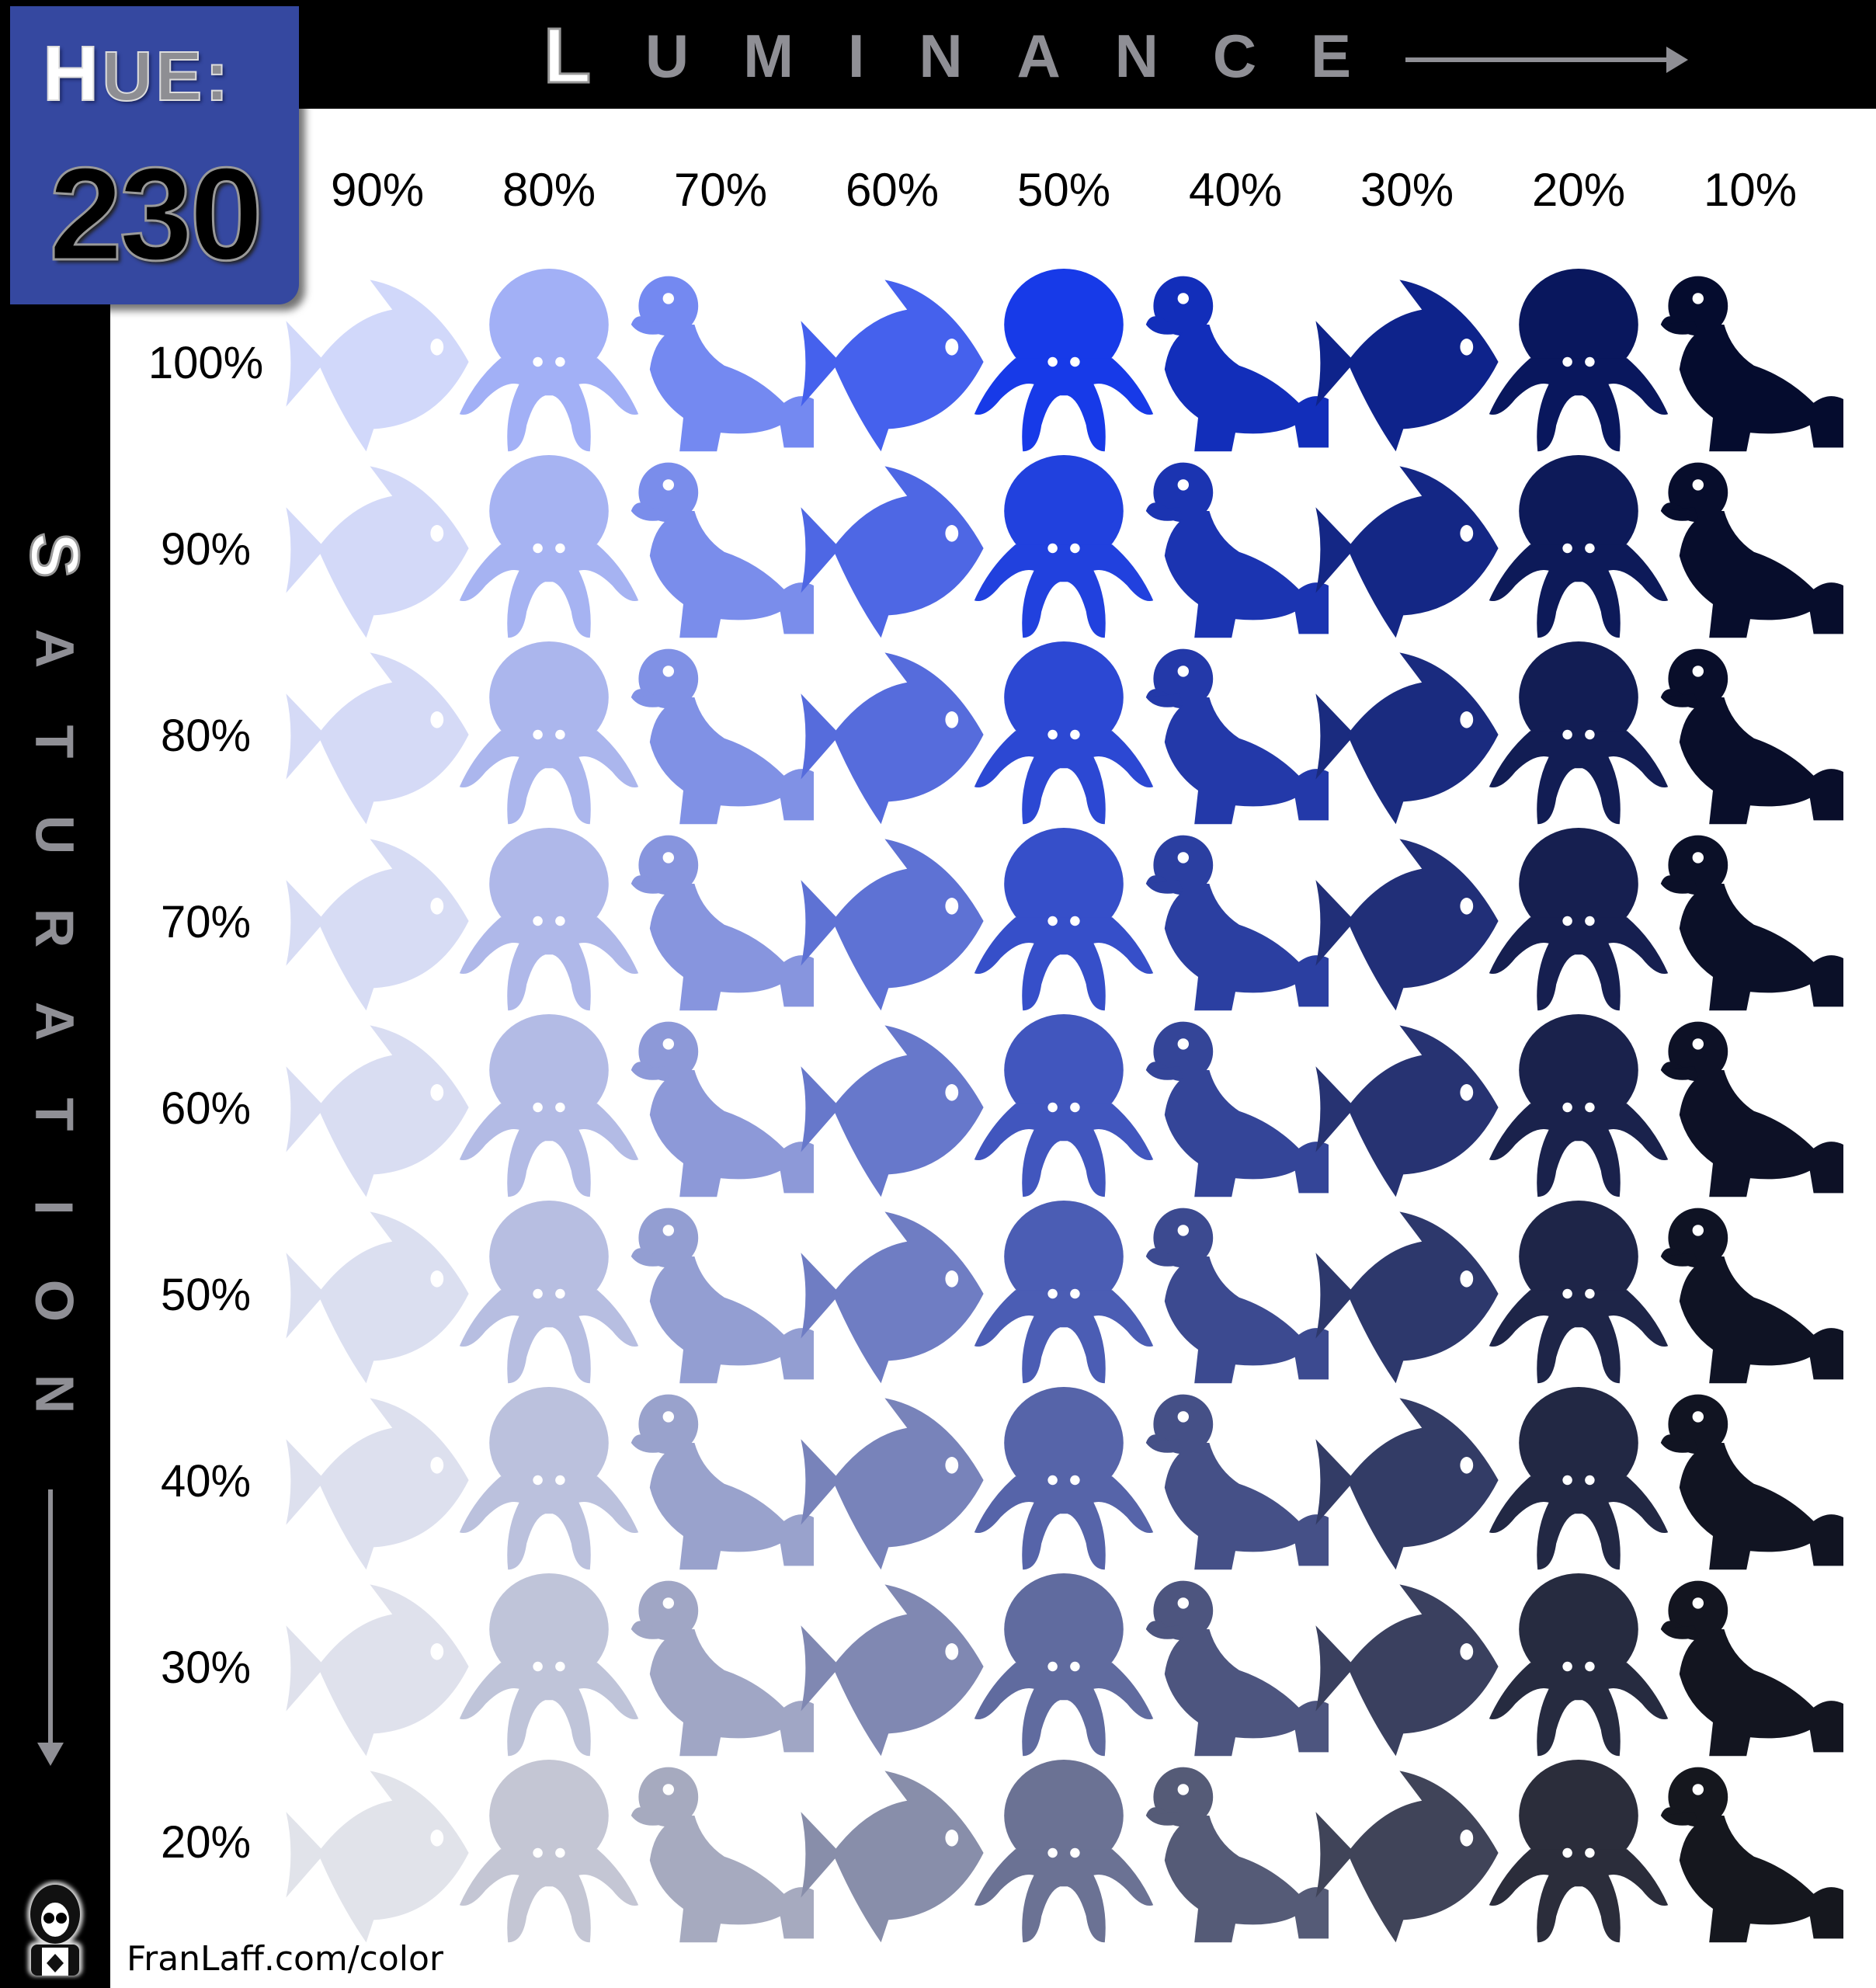  I want to click on saturation-title-letter: U, so click(55, 835).